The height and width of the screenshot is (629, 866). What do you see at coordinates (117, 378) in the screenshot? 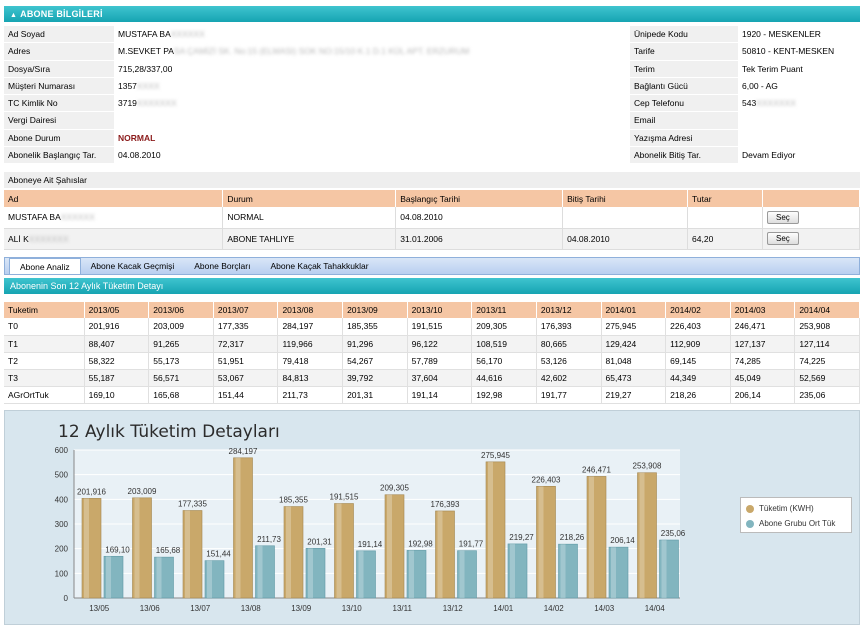
I see `table-cell: 55,187` at bounding box center [117, 378].